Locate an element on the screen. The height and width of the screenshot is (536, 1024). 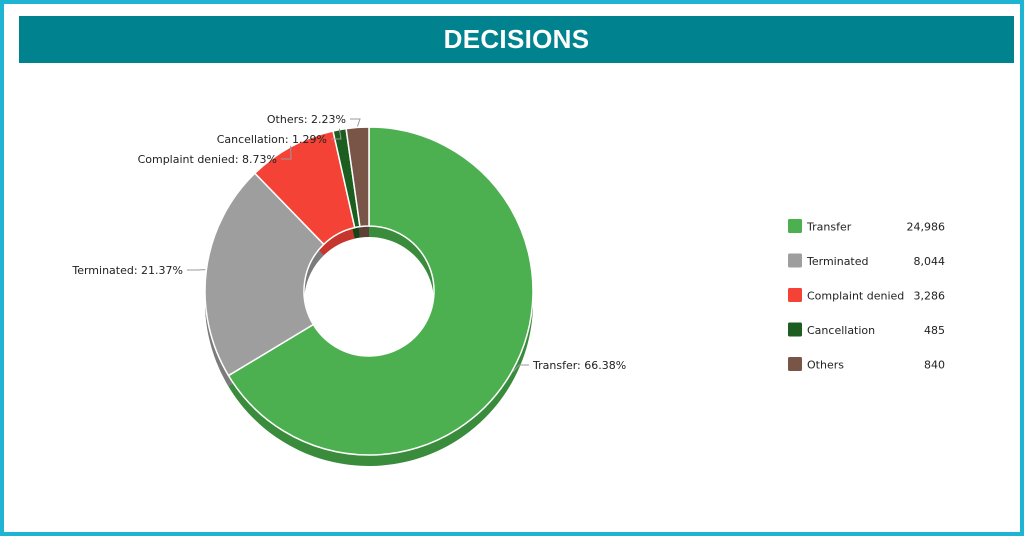
legend-swatch-transfer is located at coordinates (795, 226).